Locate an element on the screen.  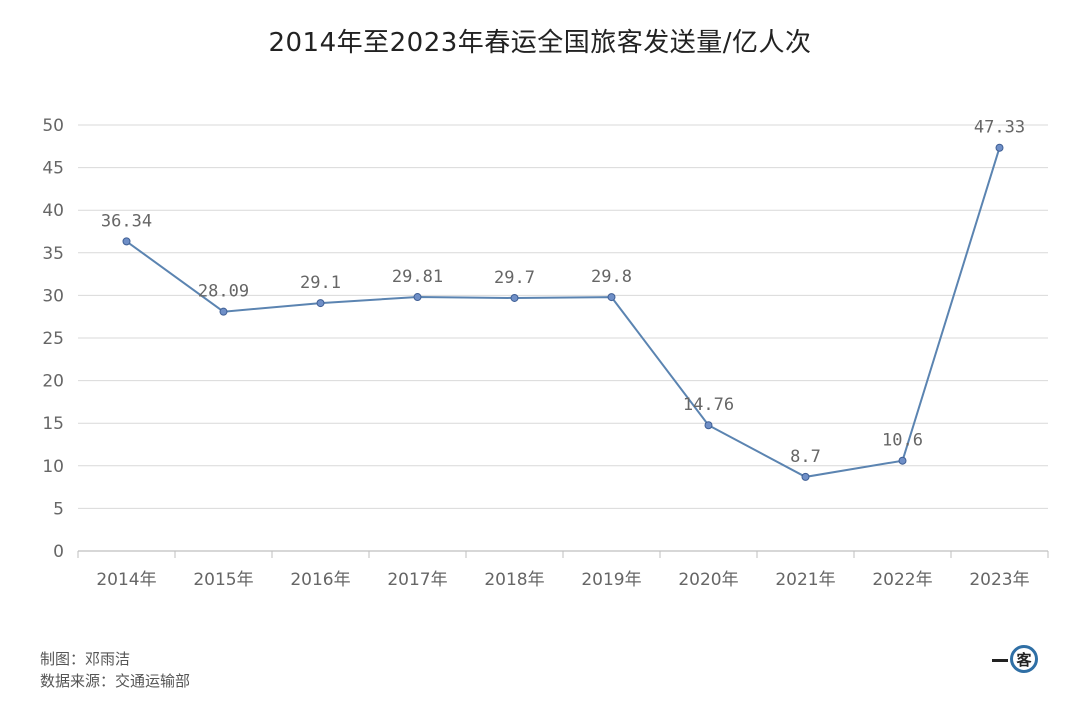
y-tick-label: 40 is located at coordinates (53, 211).